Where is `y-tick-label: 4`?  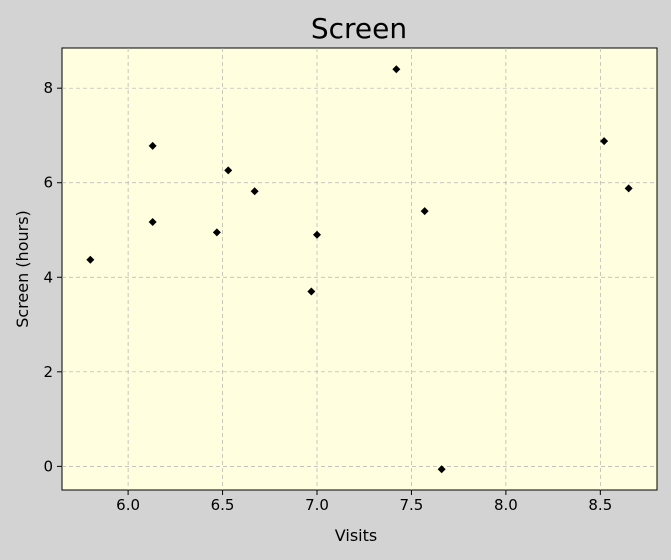
y-tick-label: 4 is located at coordinates (48, 277).